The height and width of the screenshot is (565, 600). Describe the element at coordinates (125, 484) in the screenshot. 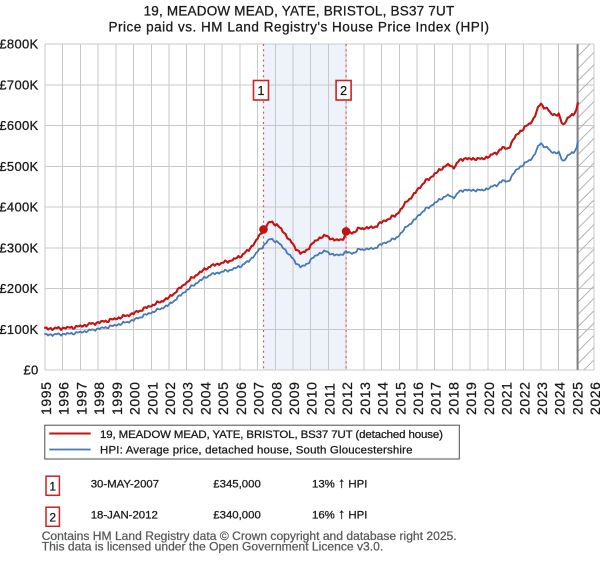

I see `svg-text: 30-MAY-2007` at that location.